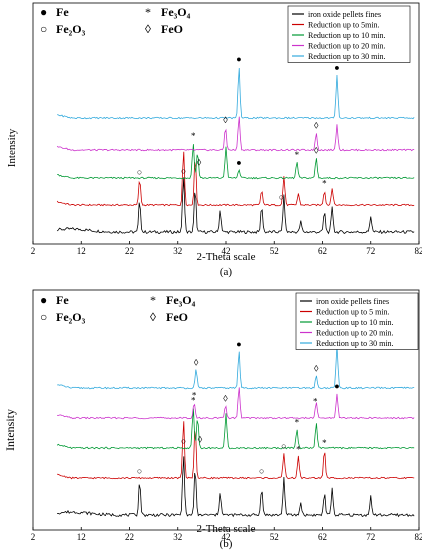 The height and width of the screenshot is (550, 422). What do you see at coordinates (226, 257) in the screenshot?
I see `panel-a-xlabel: 2-Theta scale` at bounding box center [226, 257].